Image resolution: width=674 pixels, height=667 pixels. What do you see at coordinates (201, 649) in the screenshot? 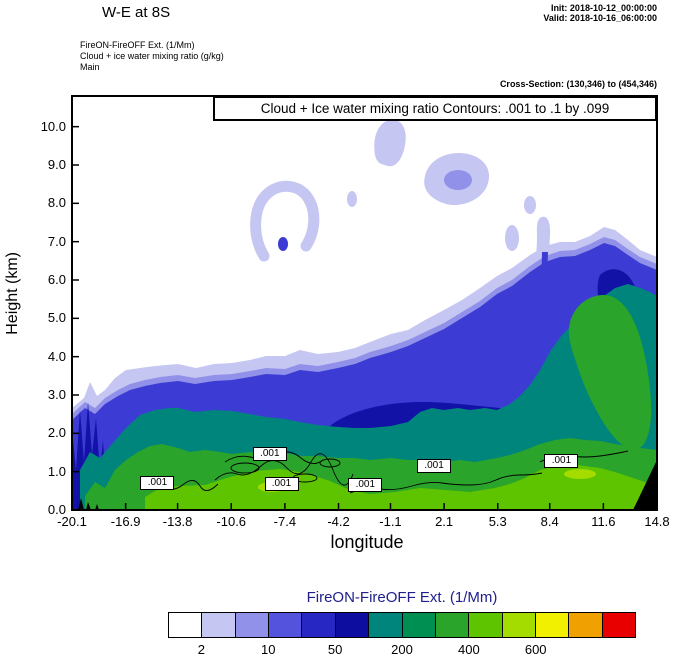
I see `colorbar-tick-label: 2` at bounding box center [201, 649].